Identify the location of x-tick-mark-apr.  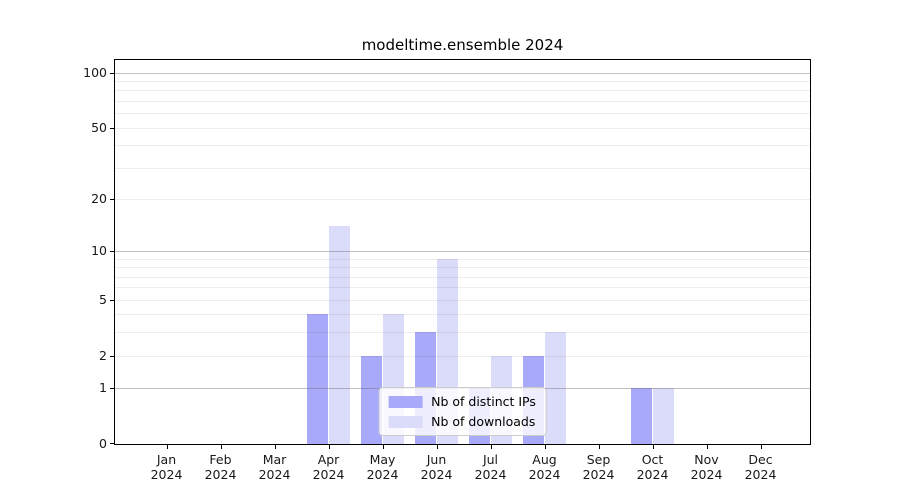
(329, 446).